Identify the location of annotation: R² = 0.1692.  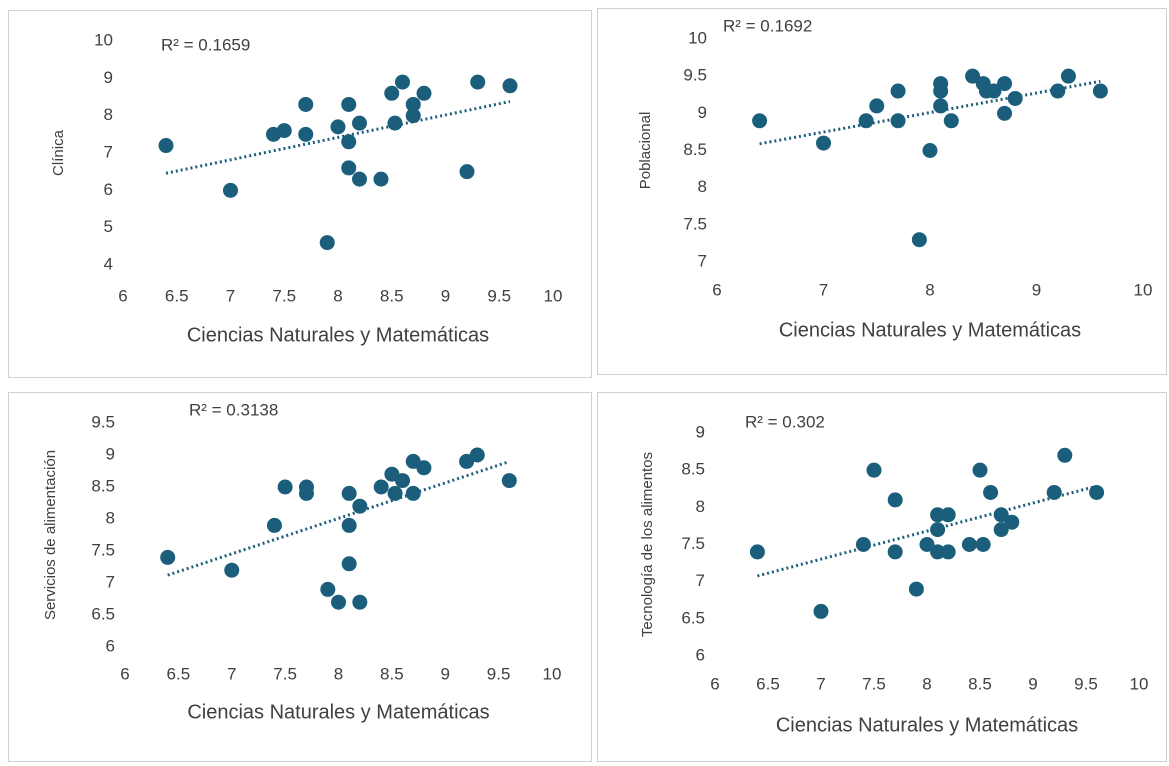
(767, 25).